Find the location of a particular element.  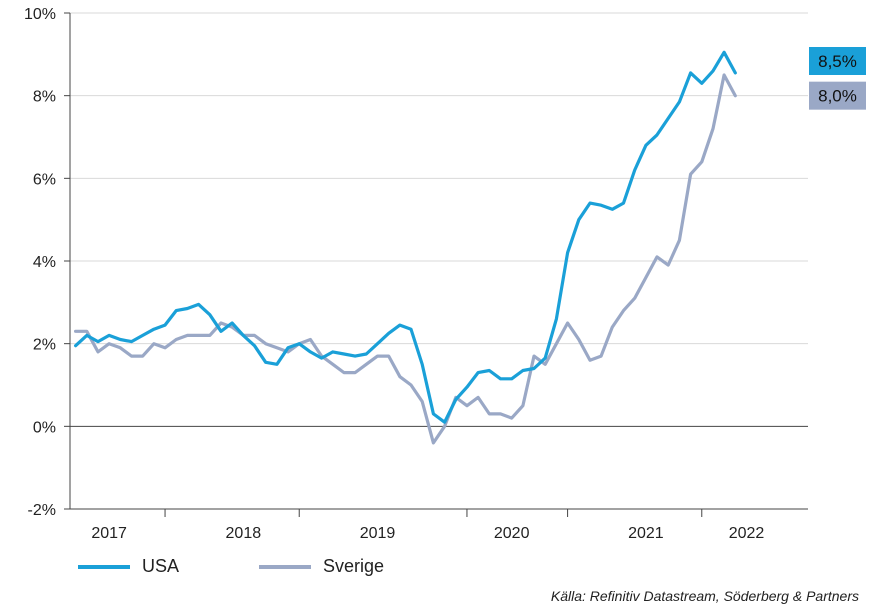

x-tick-label: 2022 is located at coordinates (747, 533).